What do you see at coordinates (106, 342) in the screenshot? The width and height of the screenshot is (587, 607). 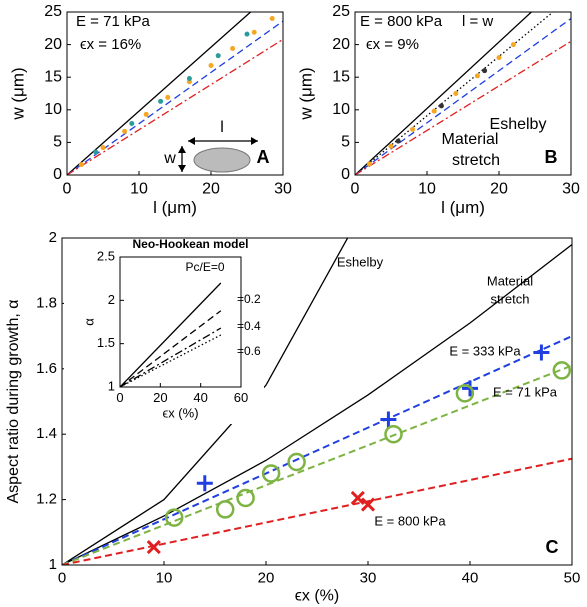 I see `y-tick-label: 1.5` at bounding box center [106, 342].